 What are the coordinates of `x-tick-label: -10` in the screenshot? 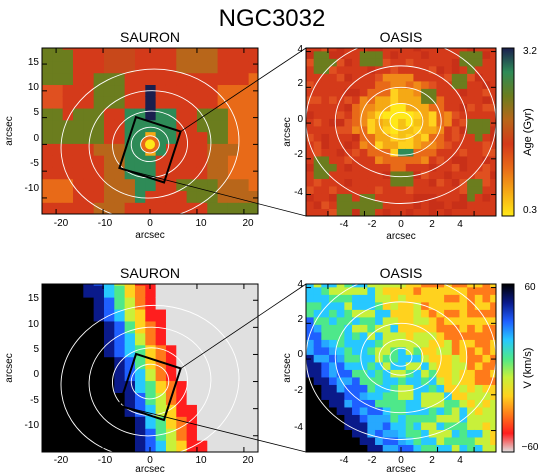 It's located at (105, 223).